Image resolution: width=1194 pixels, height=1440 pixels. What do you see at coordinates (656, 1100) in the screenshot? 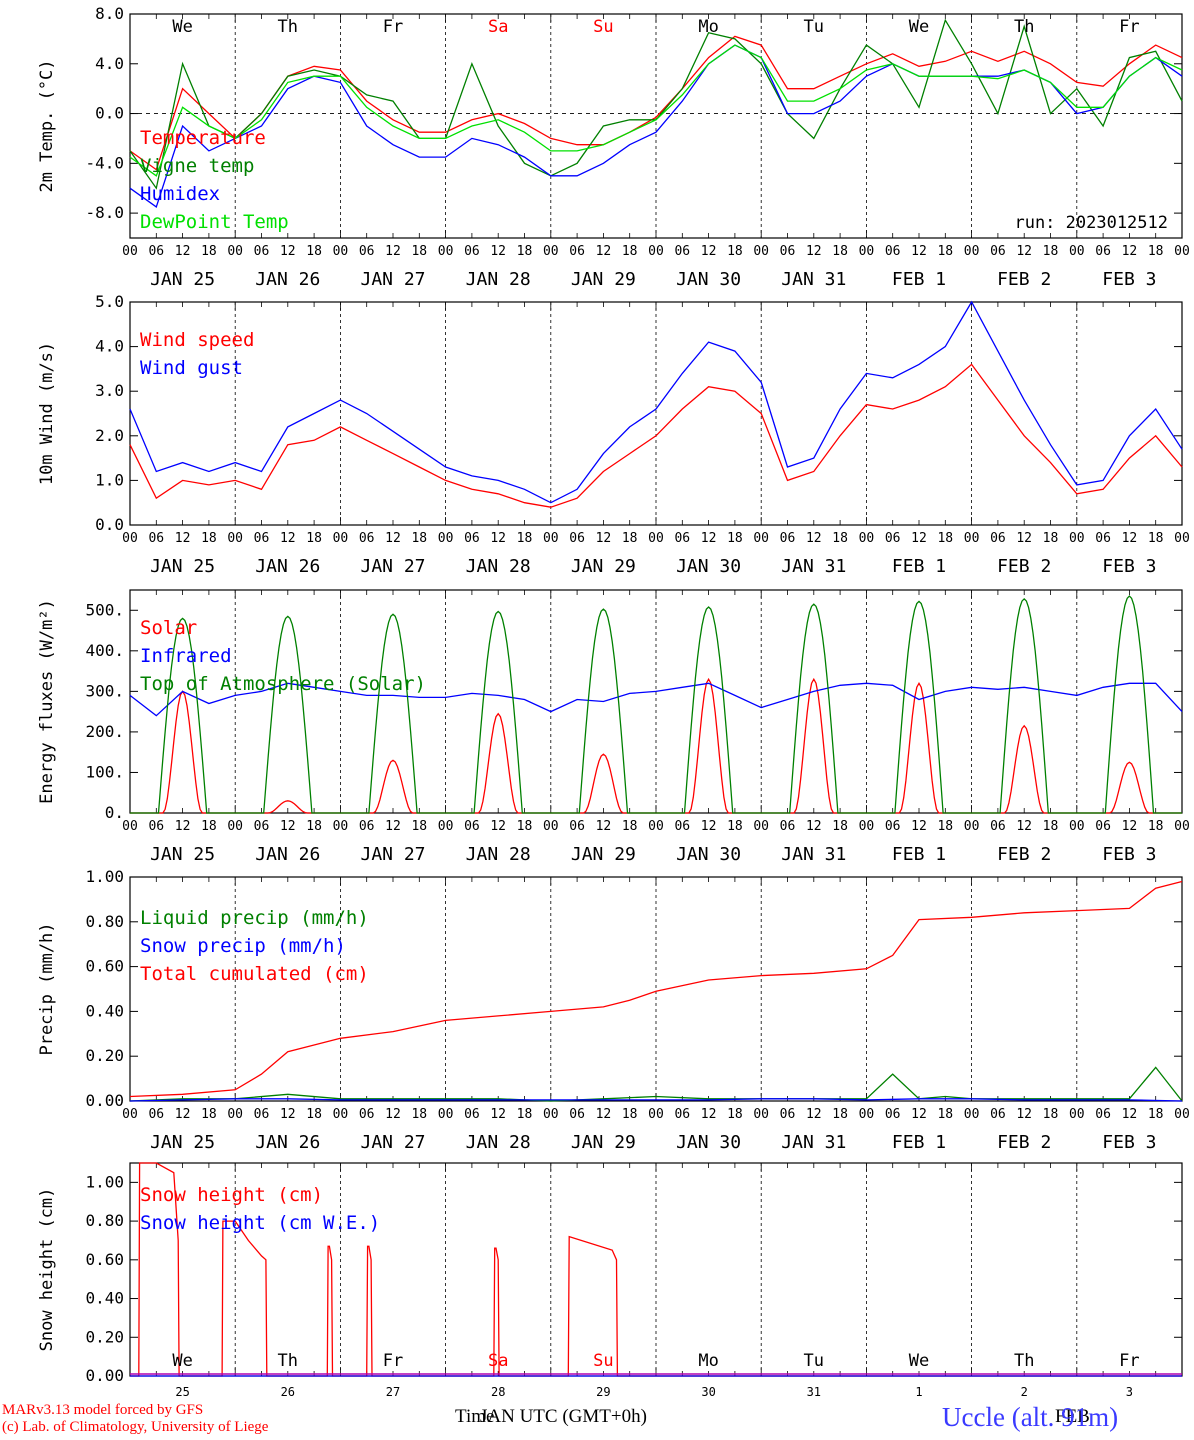
I see `series-line-snow-precip-mm-h-` at bounding box center [656, 1100].